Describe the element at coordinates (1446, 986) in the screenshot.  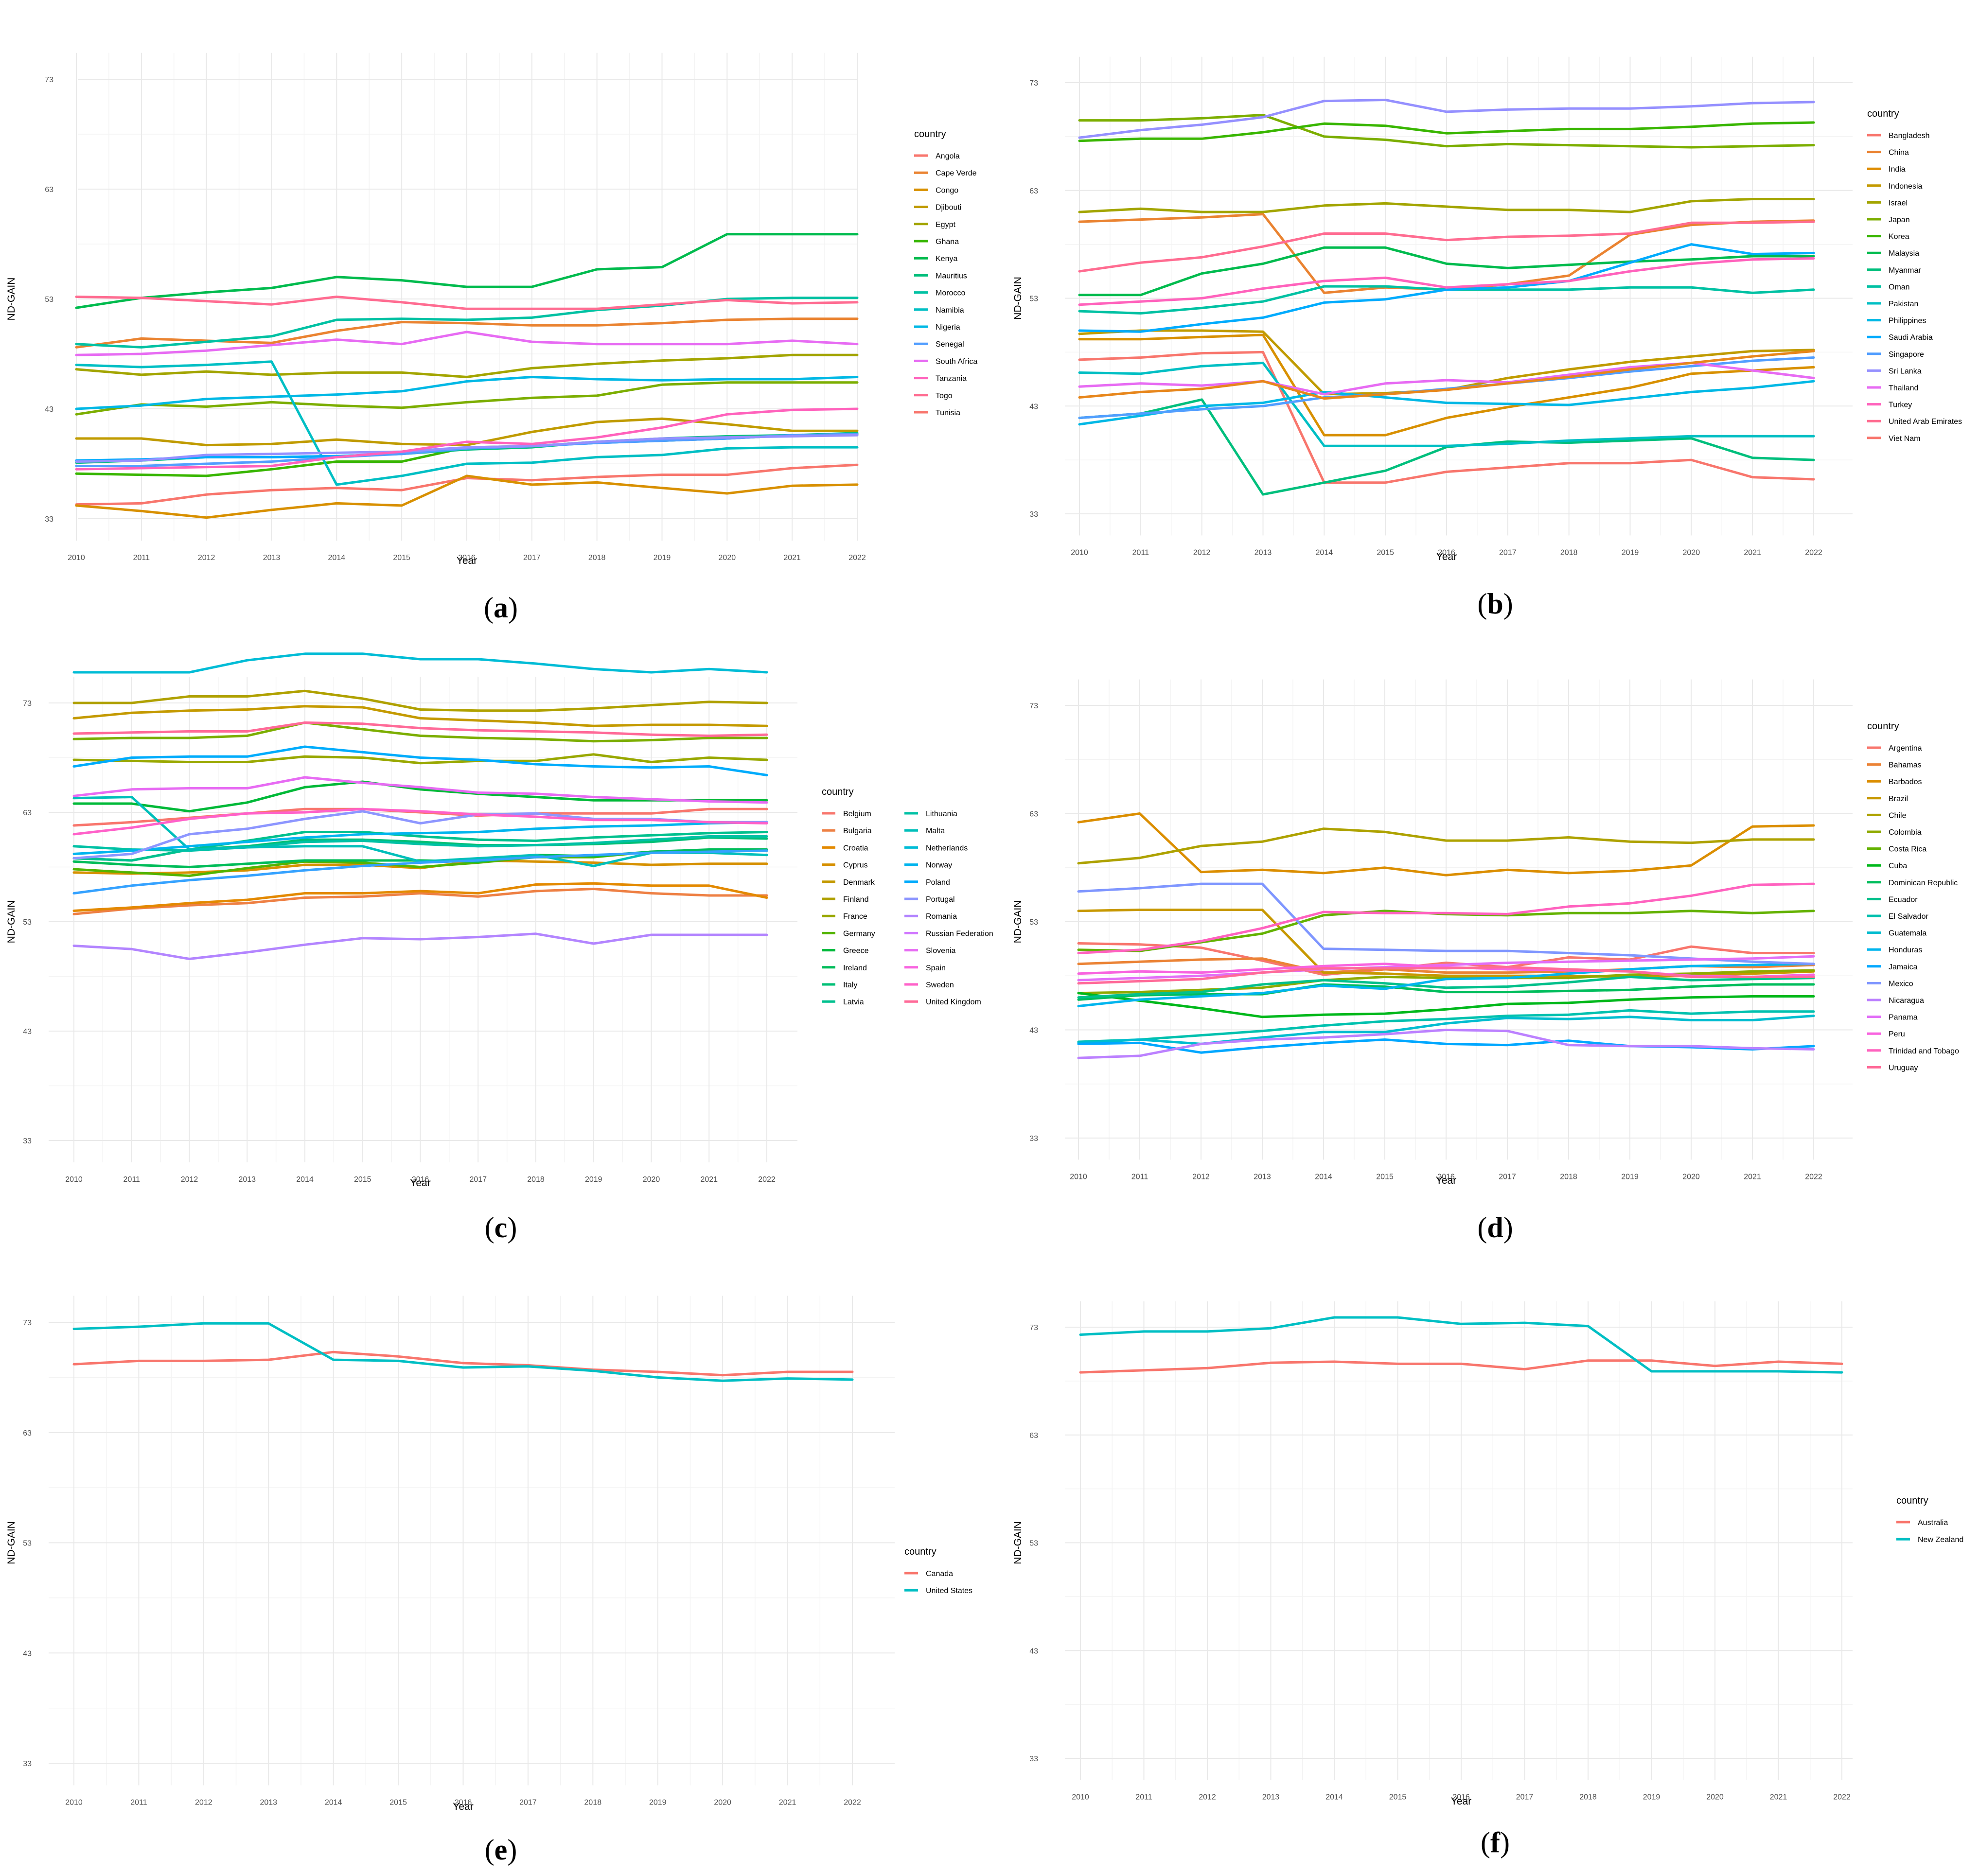
I see `series-line-honduras` at that location.